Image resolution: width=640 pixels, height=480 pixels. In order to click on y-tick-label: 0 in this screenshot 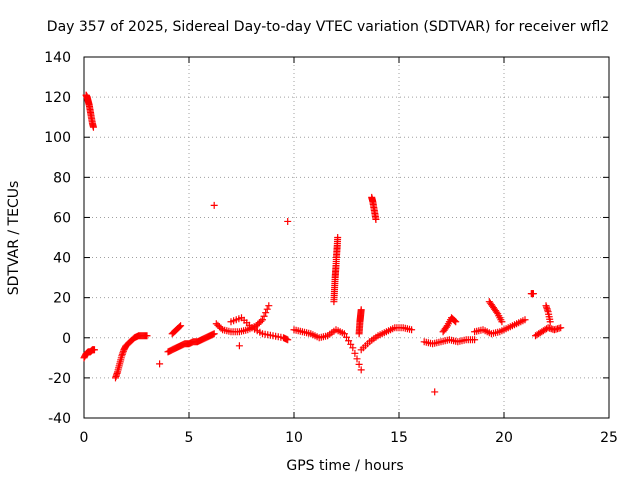, I will do `click(66, 339)`.